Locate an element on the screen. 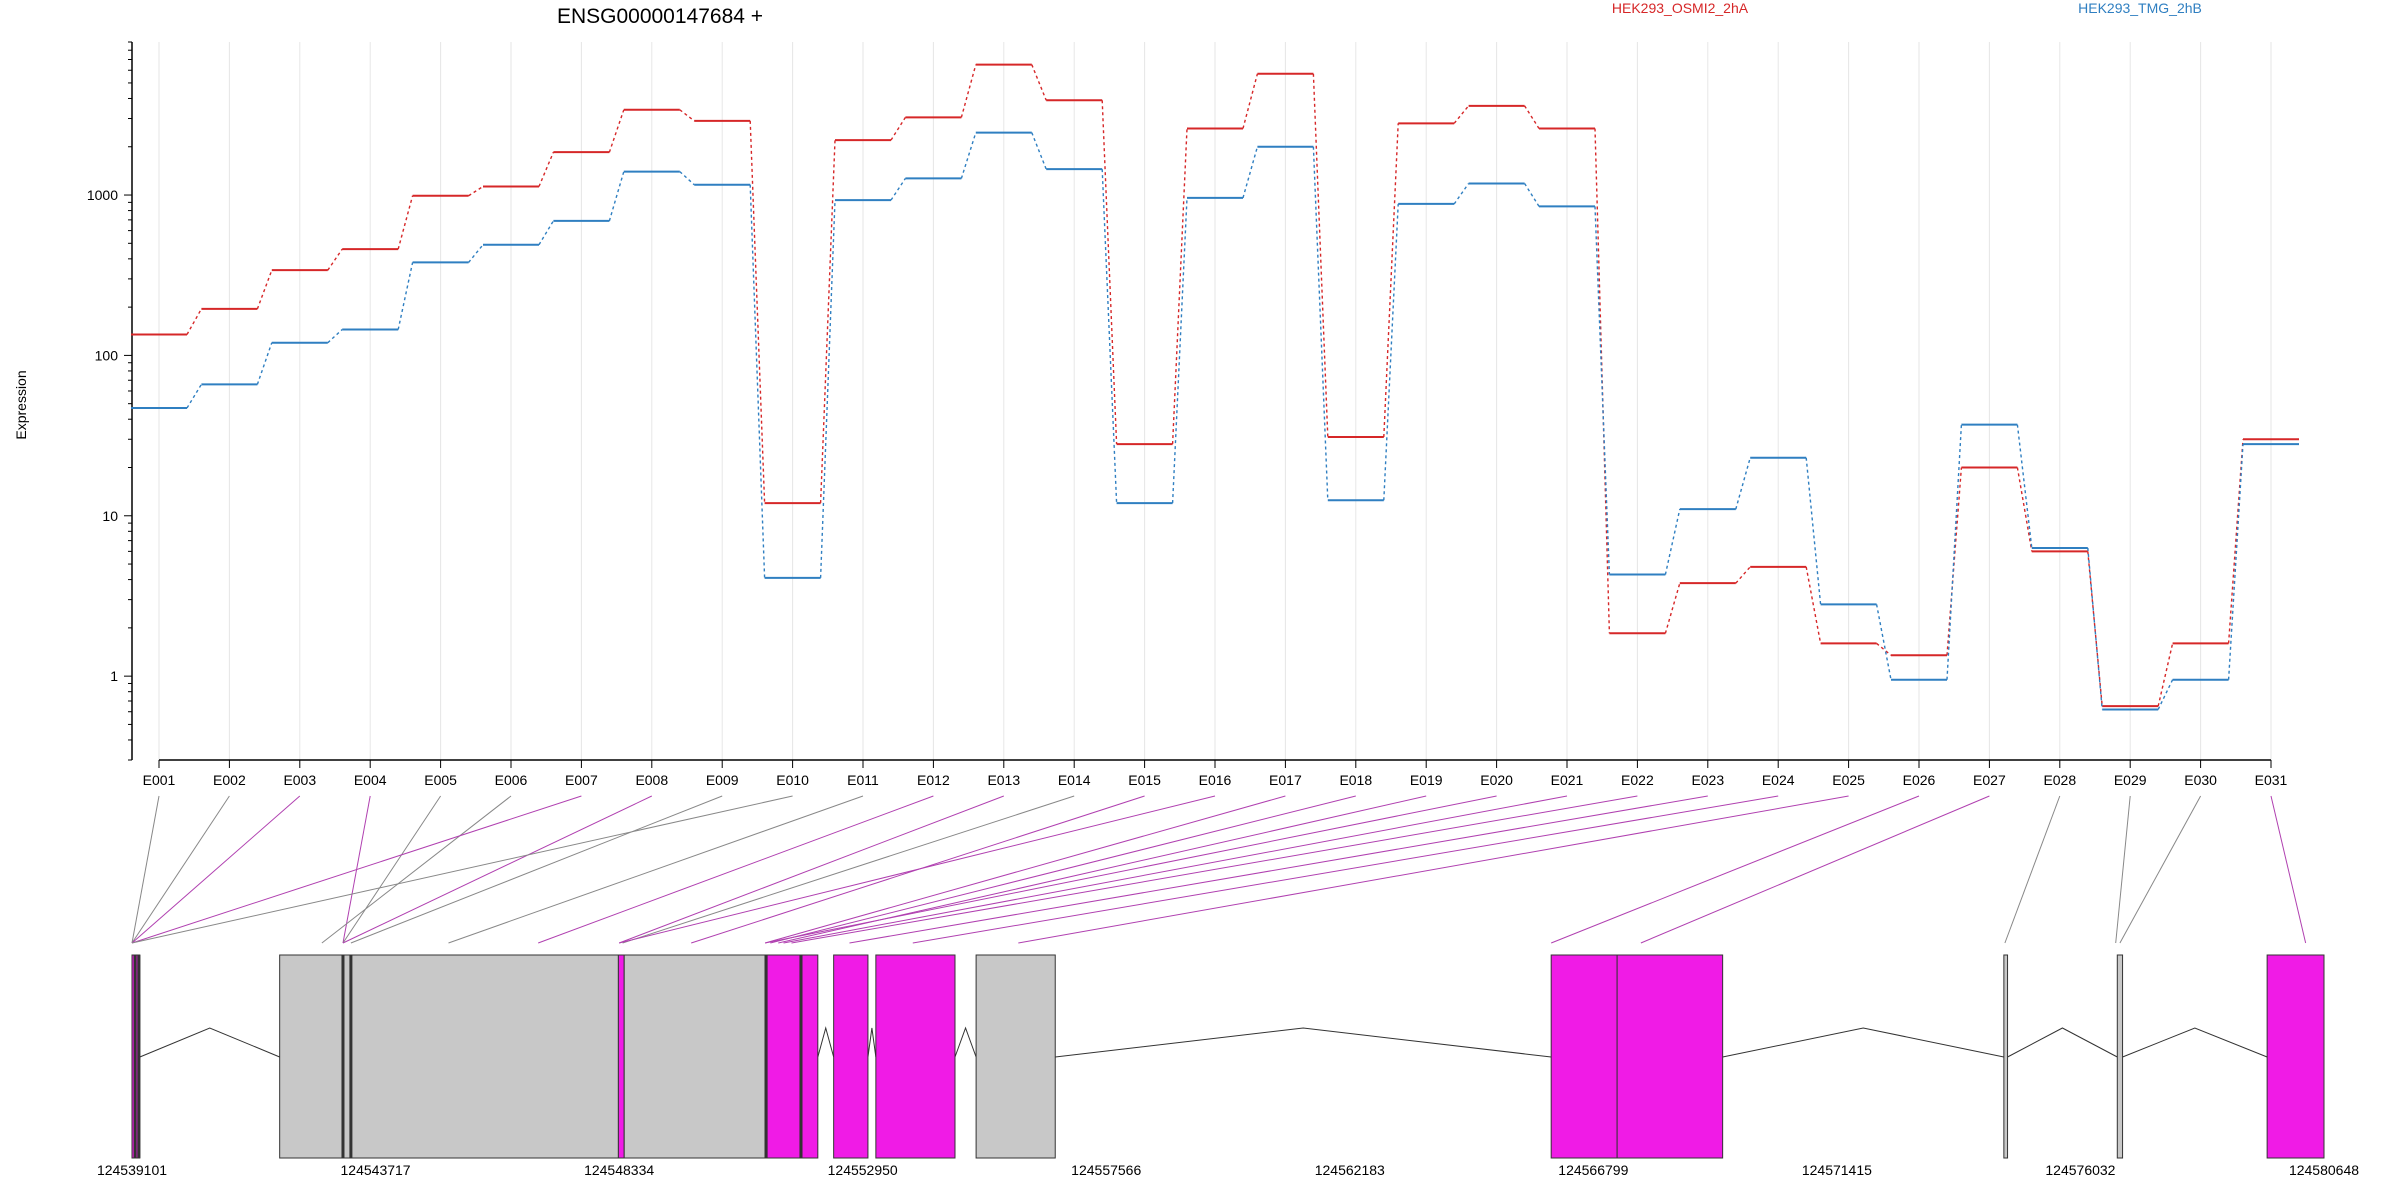 The height and width of the screenshot is (1200, 2400). exon-link-e014 is located at coordinates (848, 869).